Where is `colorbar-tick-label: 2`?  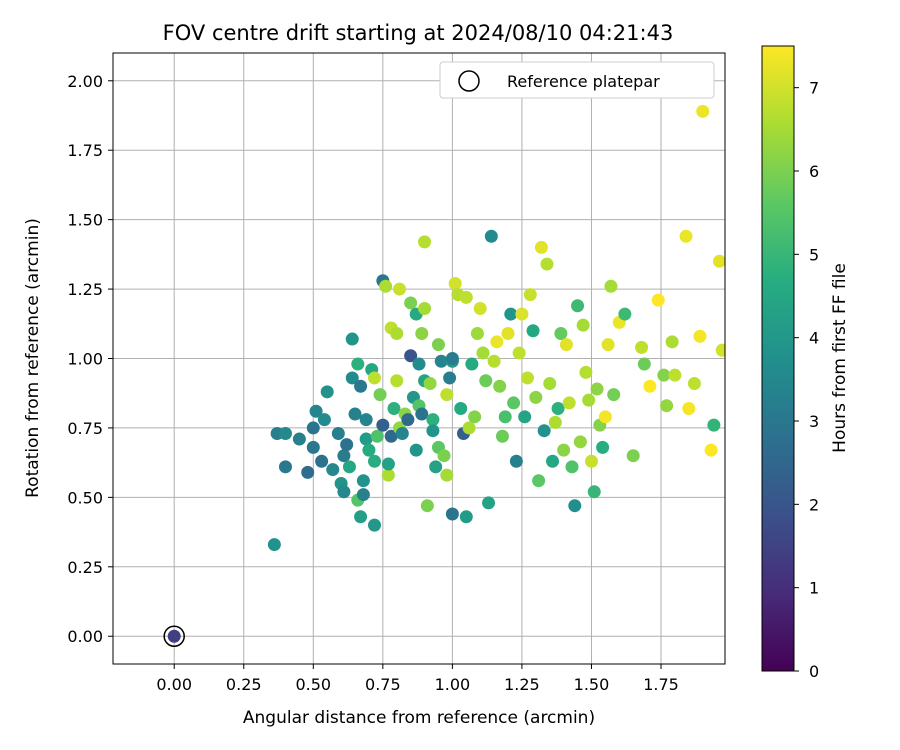
colorbar-tick-label: 2 is located at coordinates (814, 504).